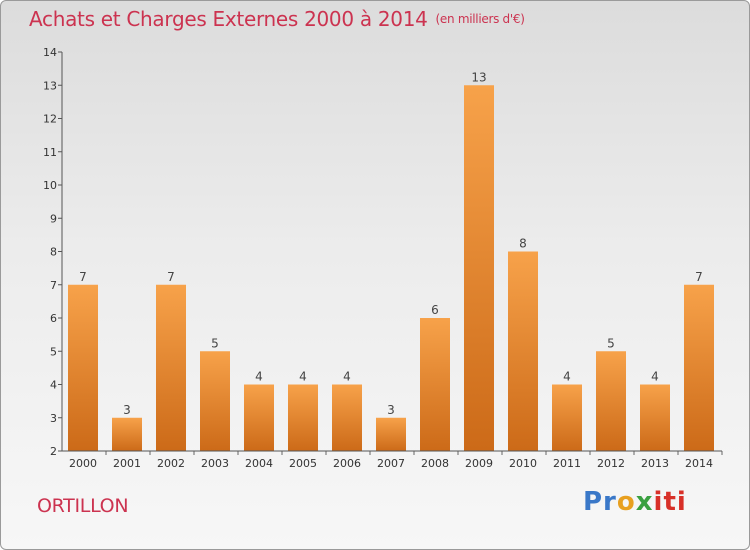  Describe the element at coordinates (611, 343) in the screenshot. I see `value-label-2012: 5` at that location.